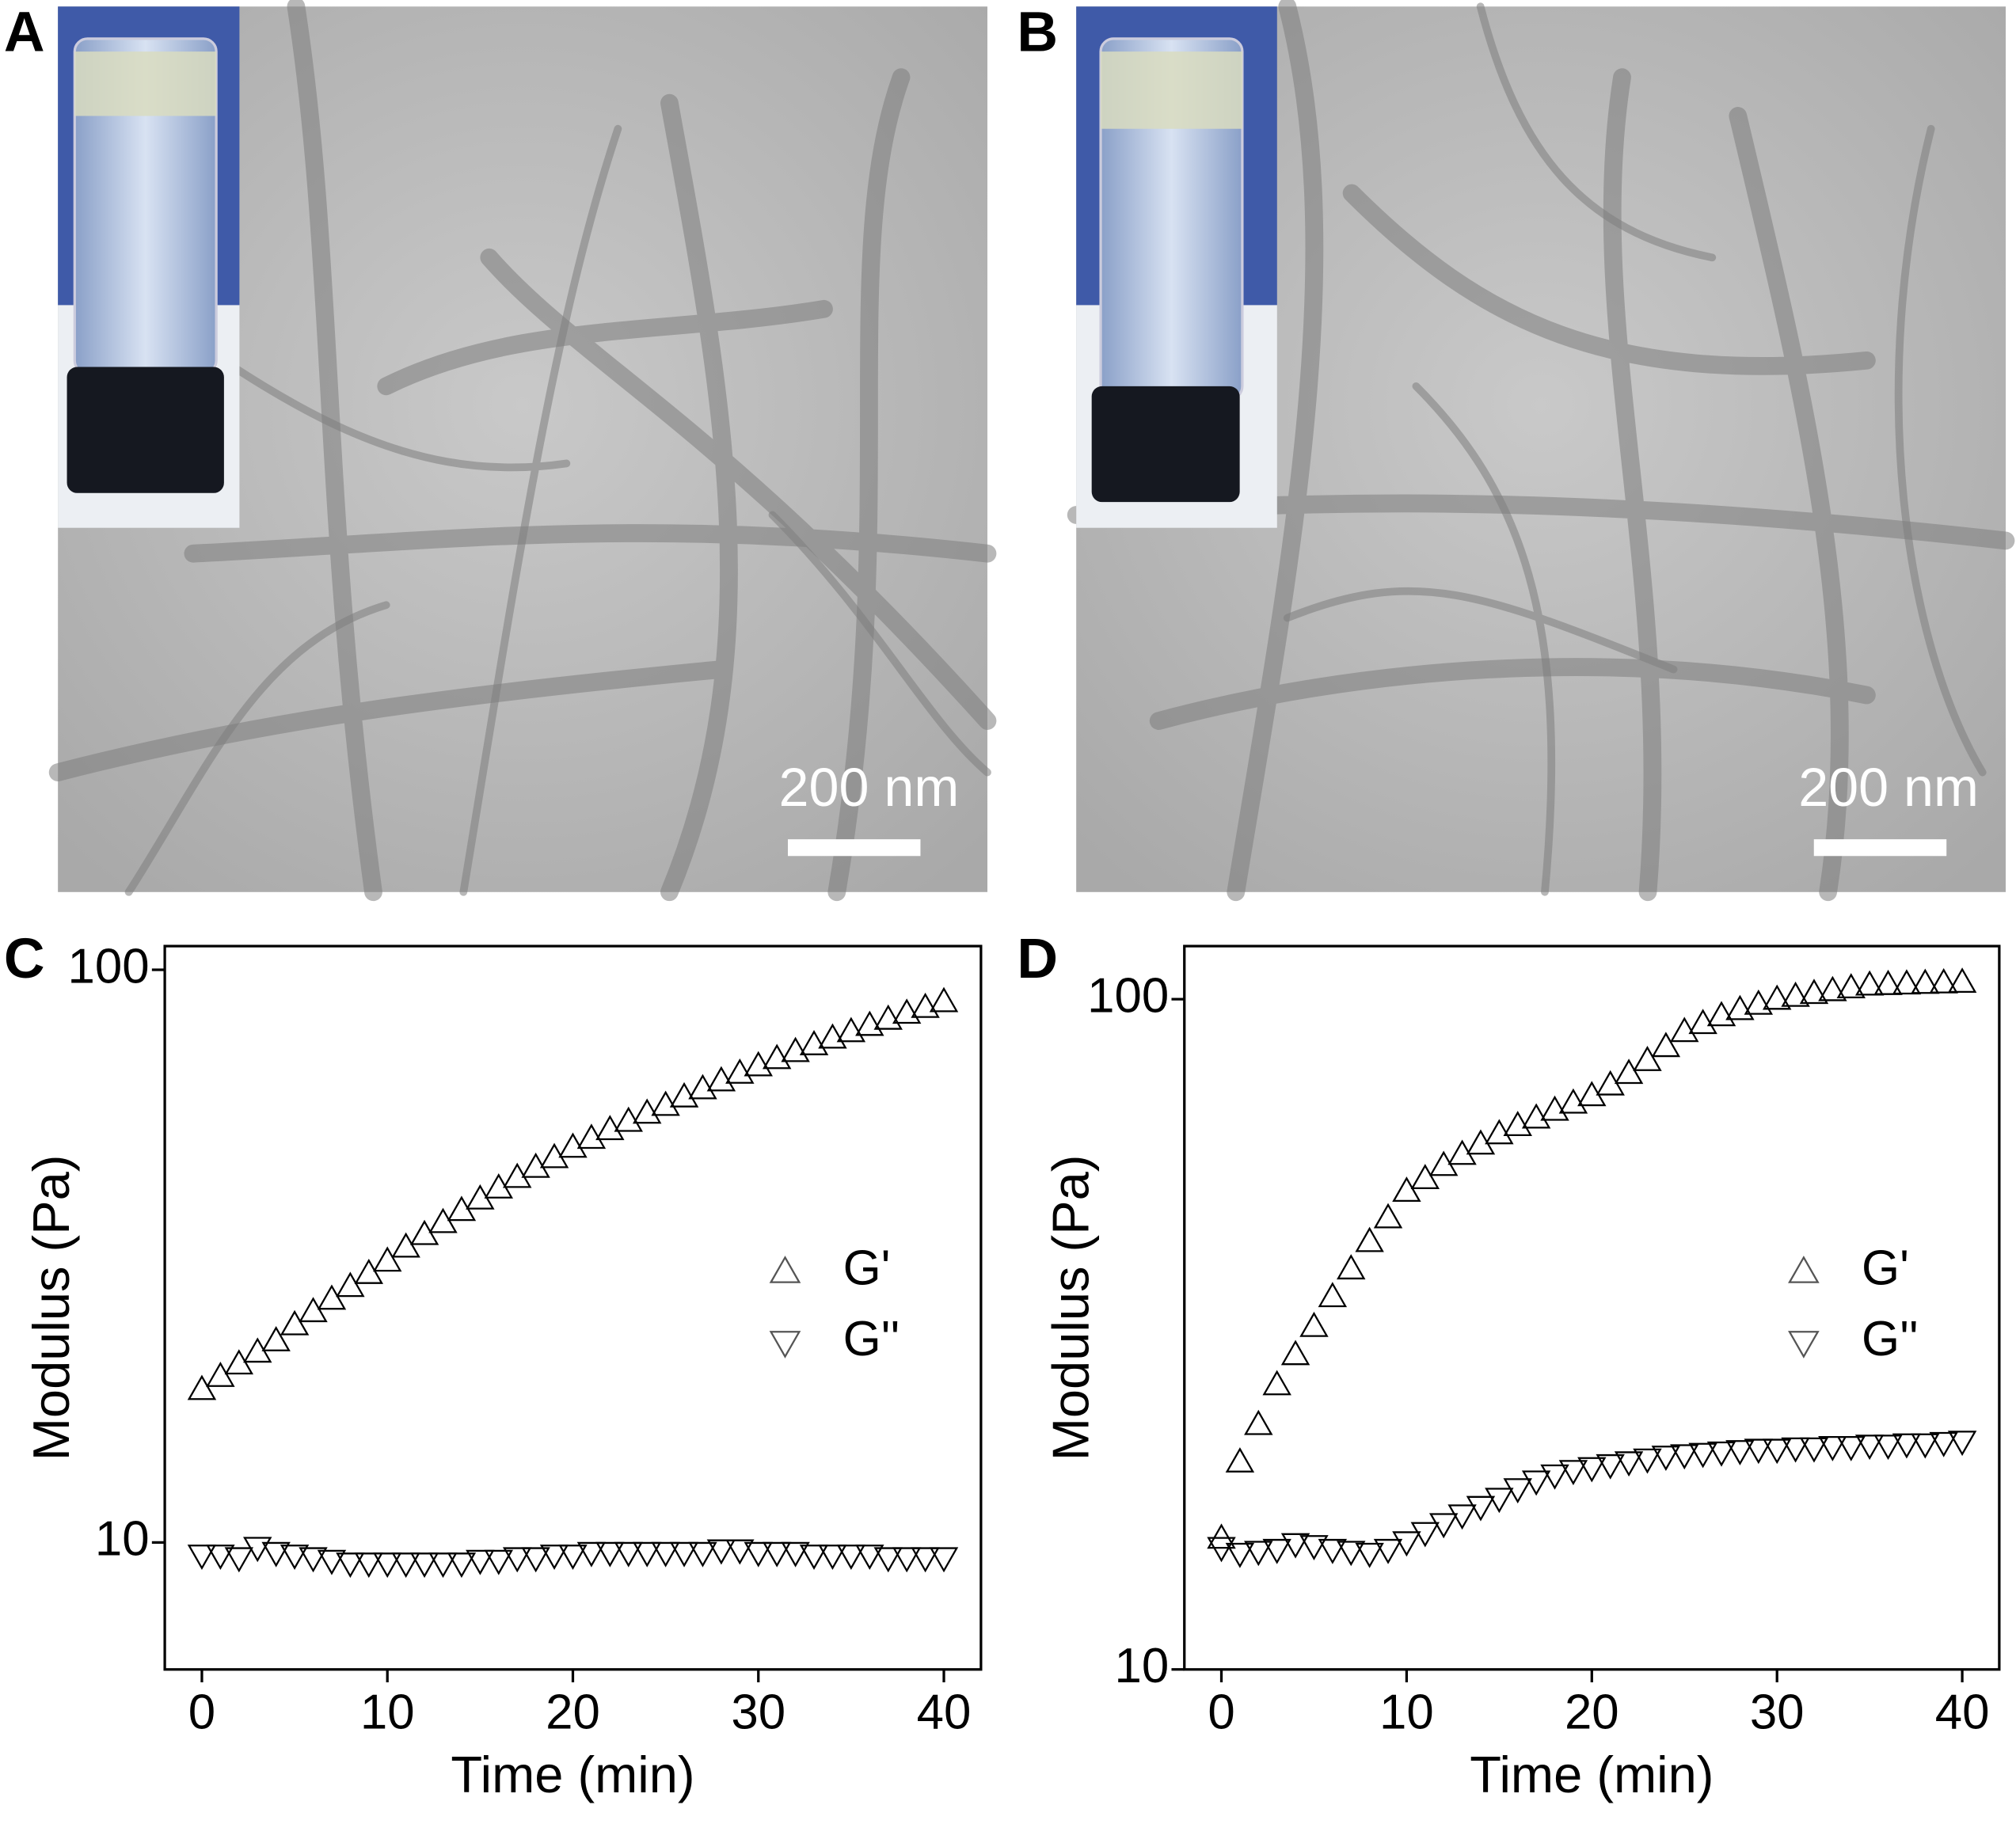 Image resolution: width=2016 pixels, height=1824 pixels. I want to click on panel-label: A, so click(24, 32).